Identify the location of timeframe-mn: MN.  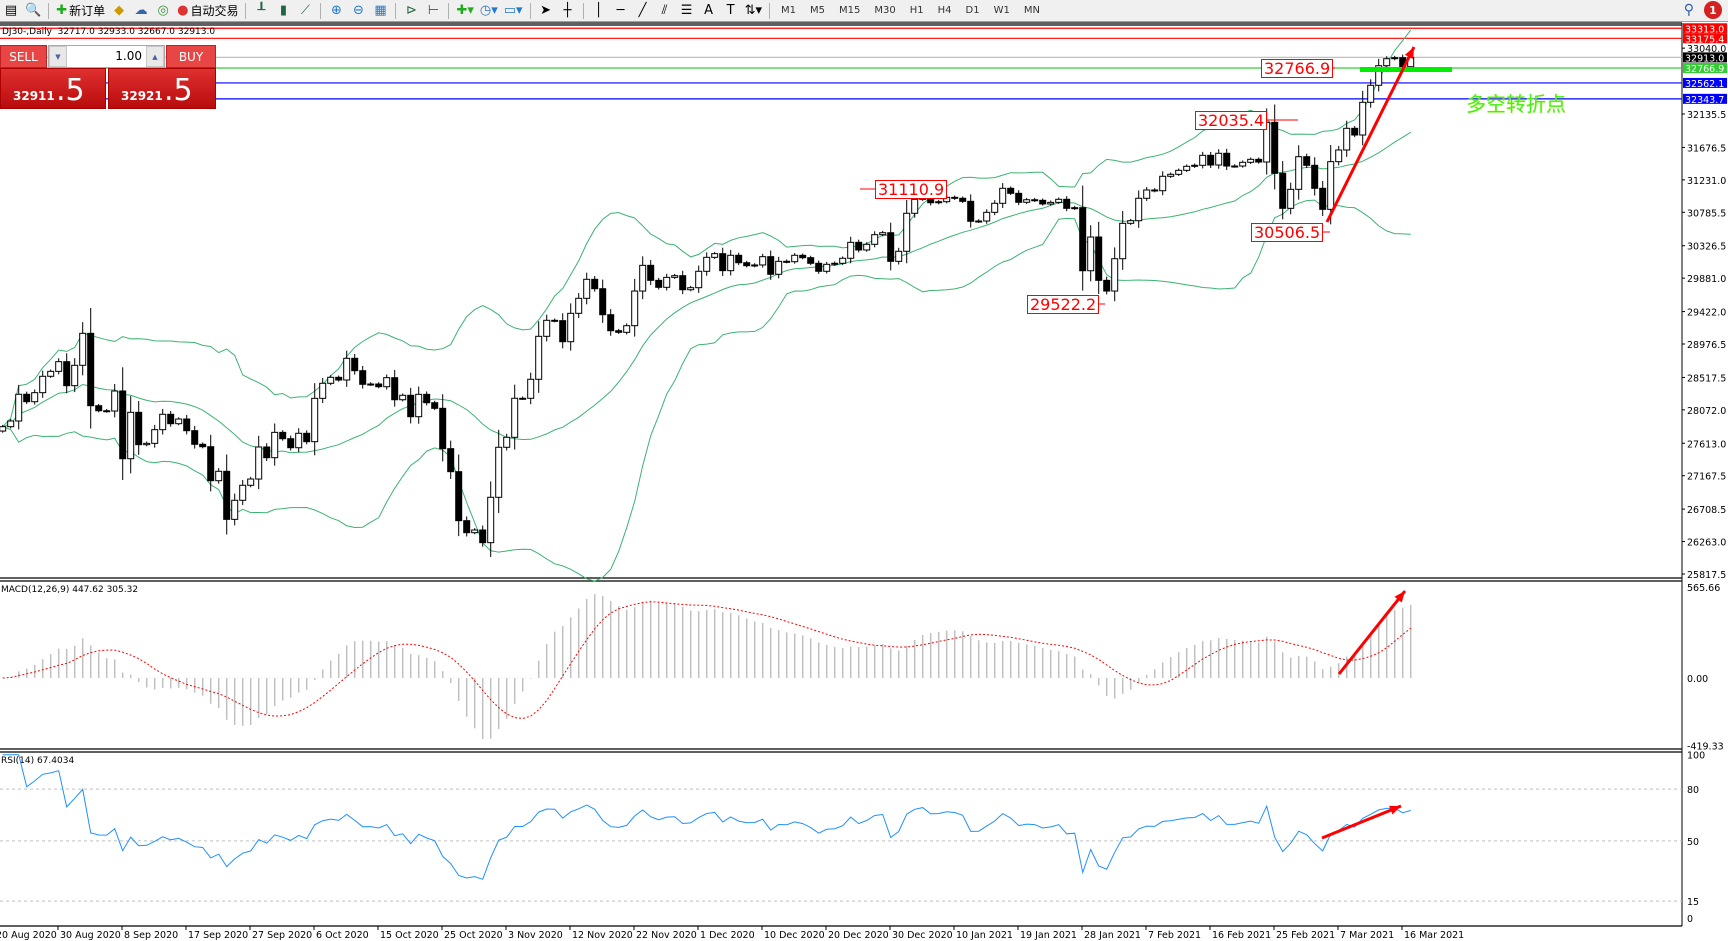
(1031, 10).